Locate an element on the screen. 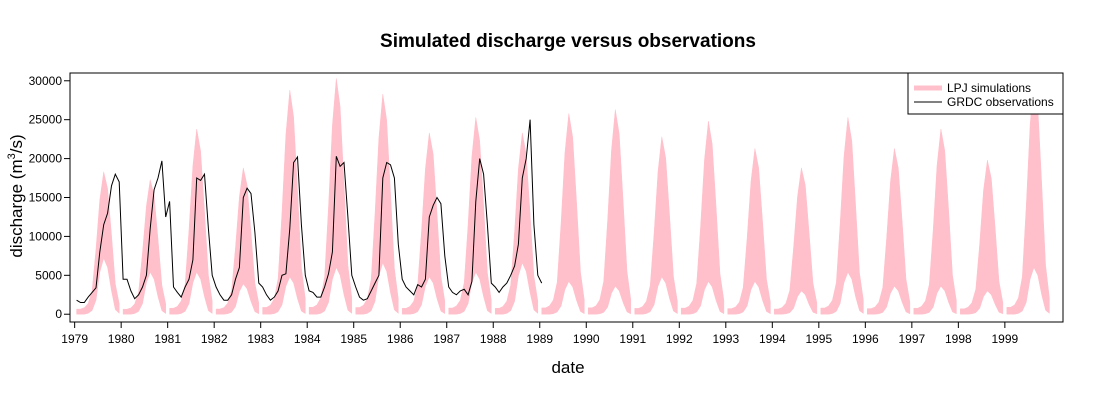 This screenshot has height=412, width=1100. x-tick-label: 1982 is located at coordinates (214, 339).